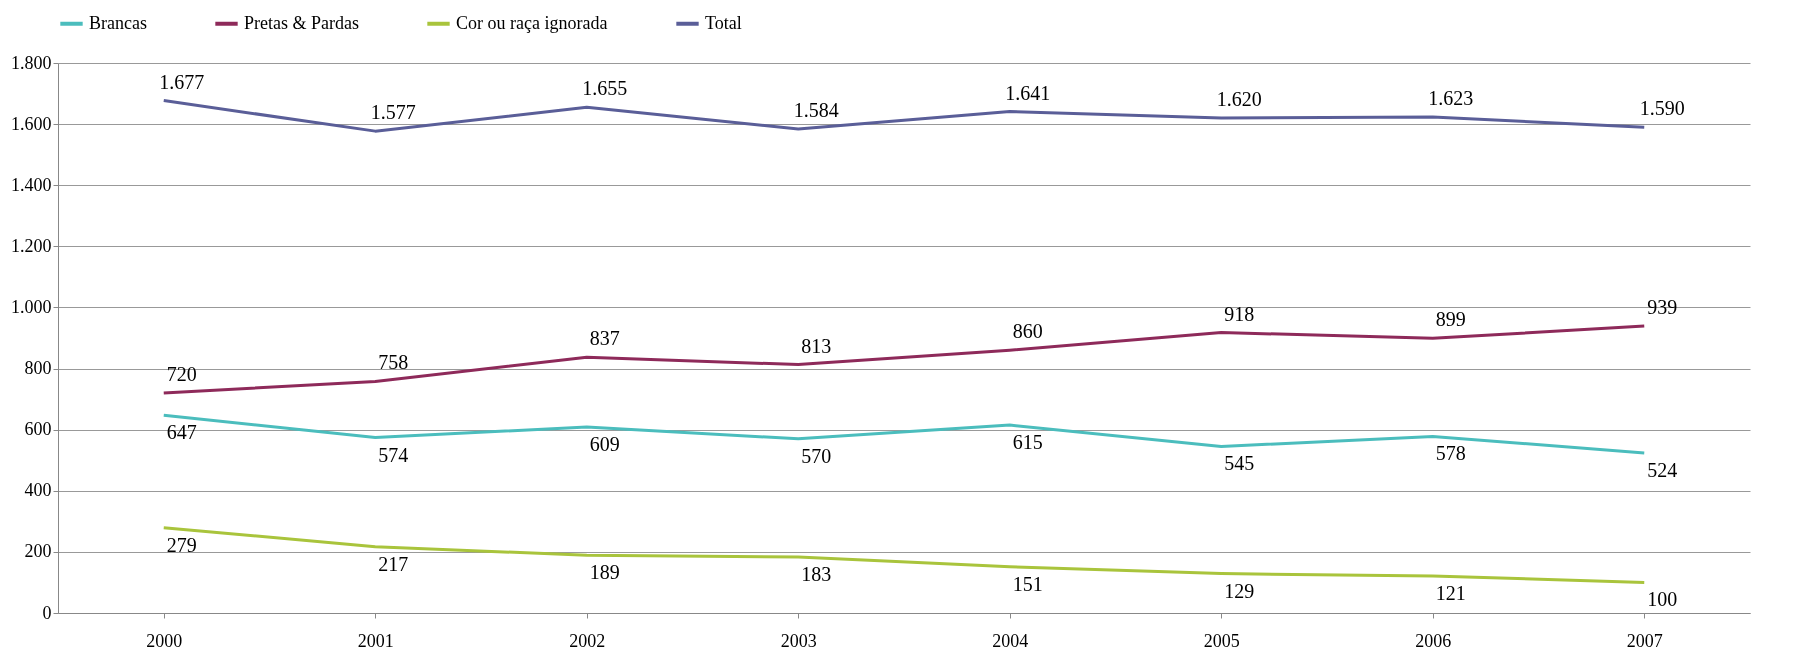 Image resolution: width=1804 pixels, height=670 pixels. What do you see at coordinates (1662, 307) in the screenshot?
I see `data-label: 939` at bounding box center [1662, 307].